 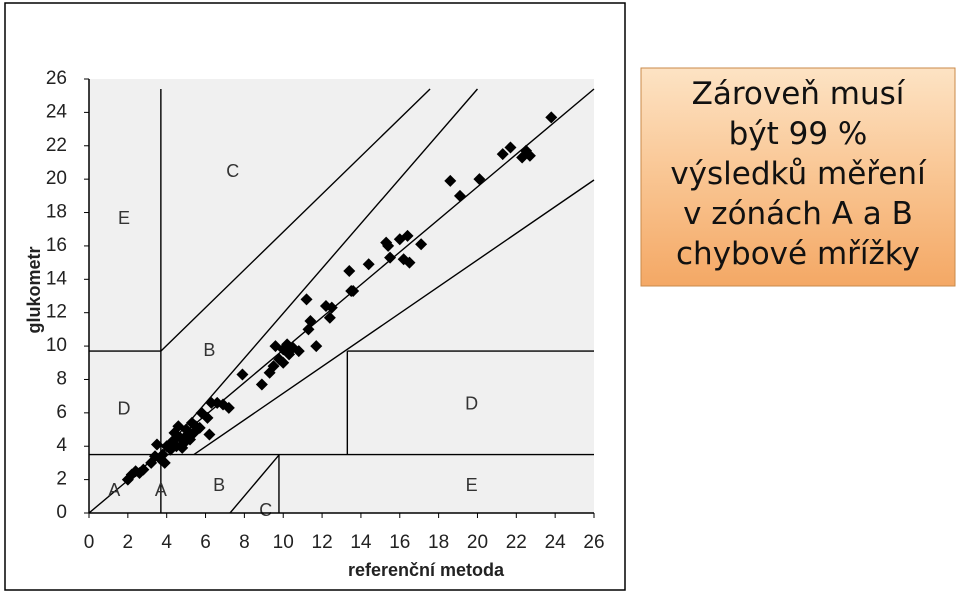 What do you see at coordinates (399, 542) in the screenshot?
I see `x-tick-label: 16` at bounding box center [399, 542].